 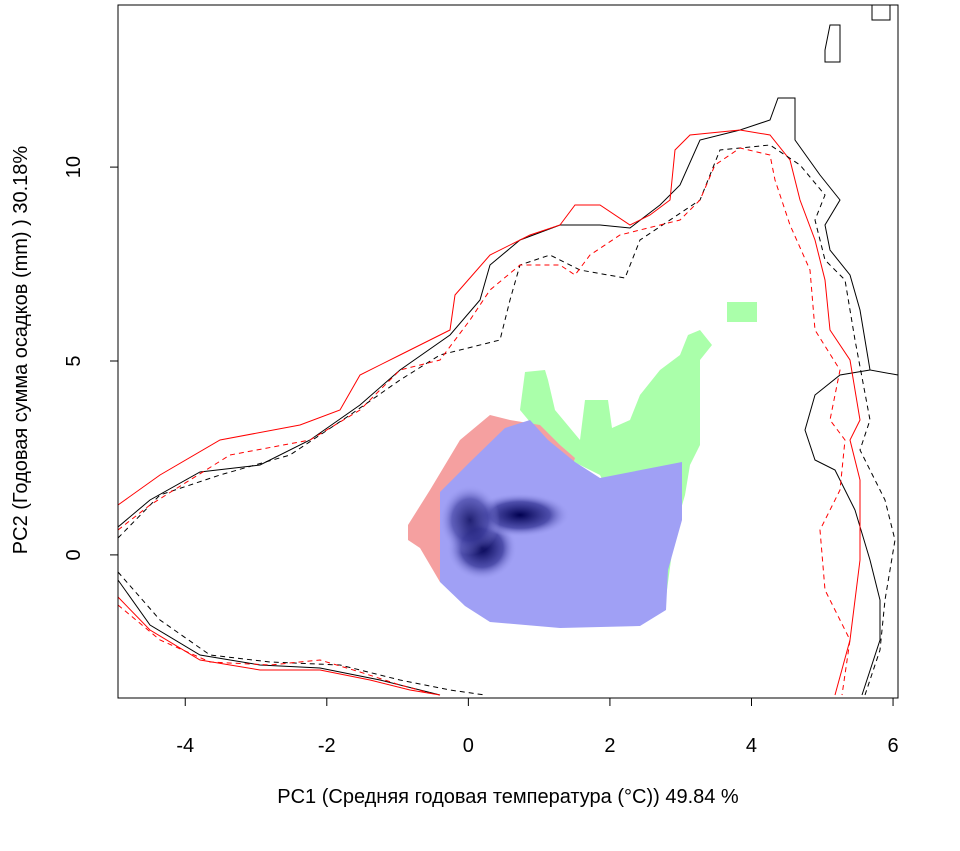 I want to click on y-tick-label: 10, so click(x=74, y=167).